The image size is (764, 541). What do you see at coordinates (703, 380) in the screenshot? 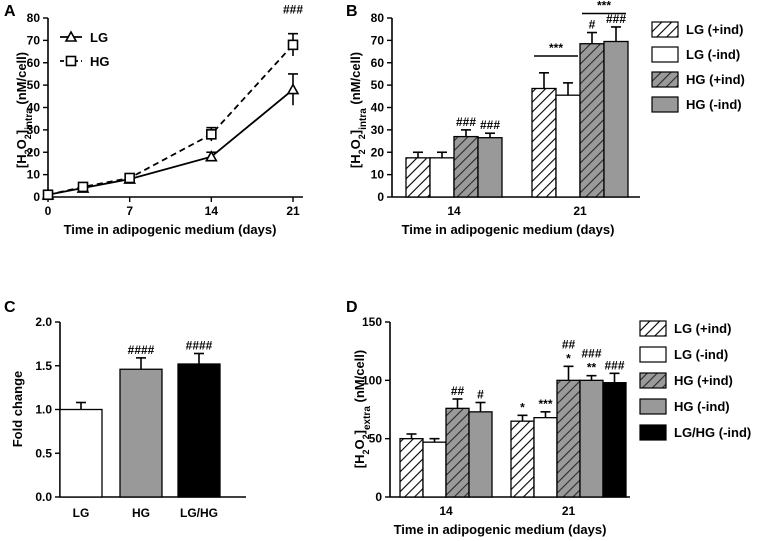
I see `panel-d-legend-2-text: HG (+ind)` at bounding box center [703, 380].